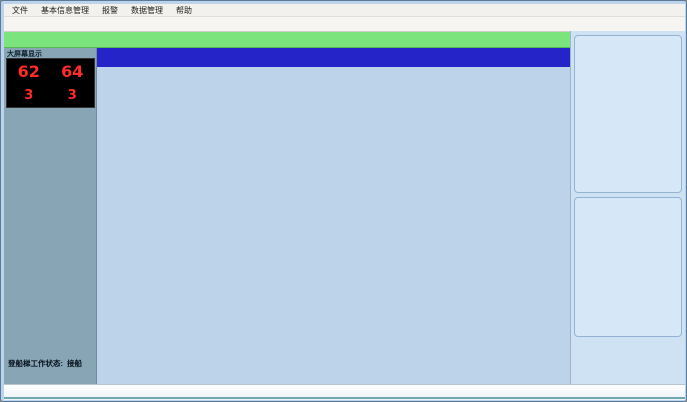  I want to click on left-panel: 大屏幕显示 62 64 3 3 登船梯工作状态: 接船, so click(50, 216).